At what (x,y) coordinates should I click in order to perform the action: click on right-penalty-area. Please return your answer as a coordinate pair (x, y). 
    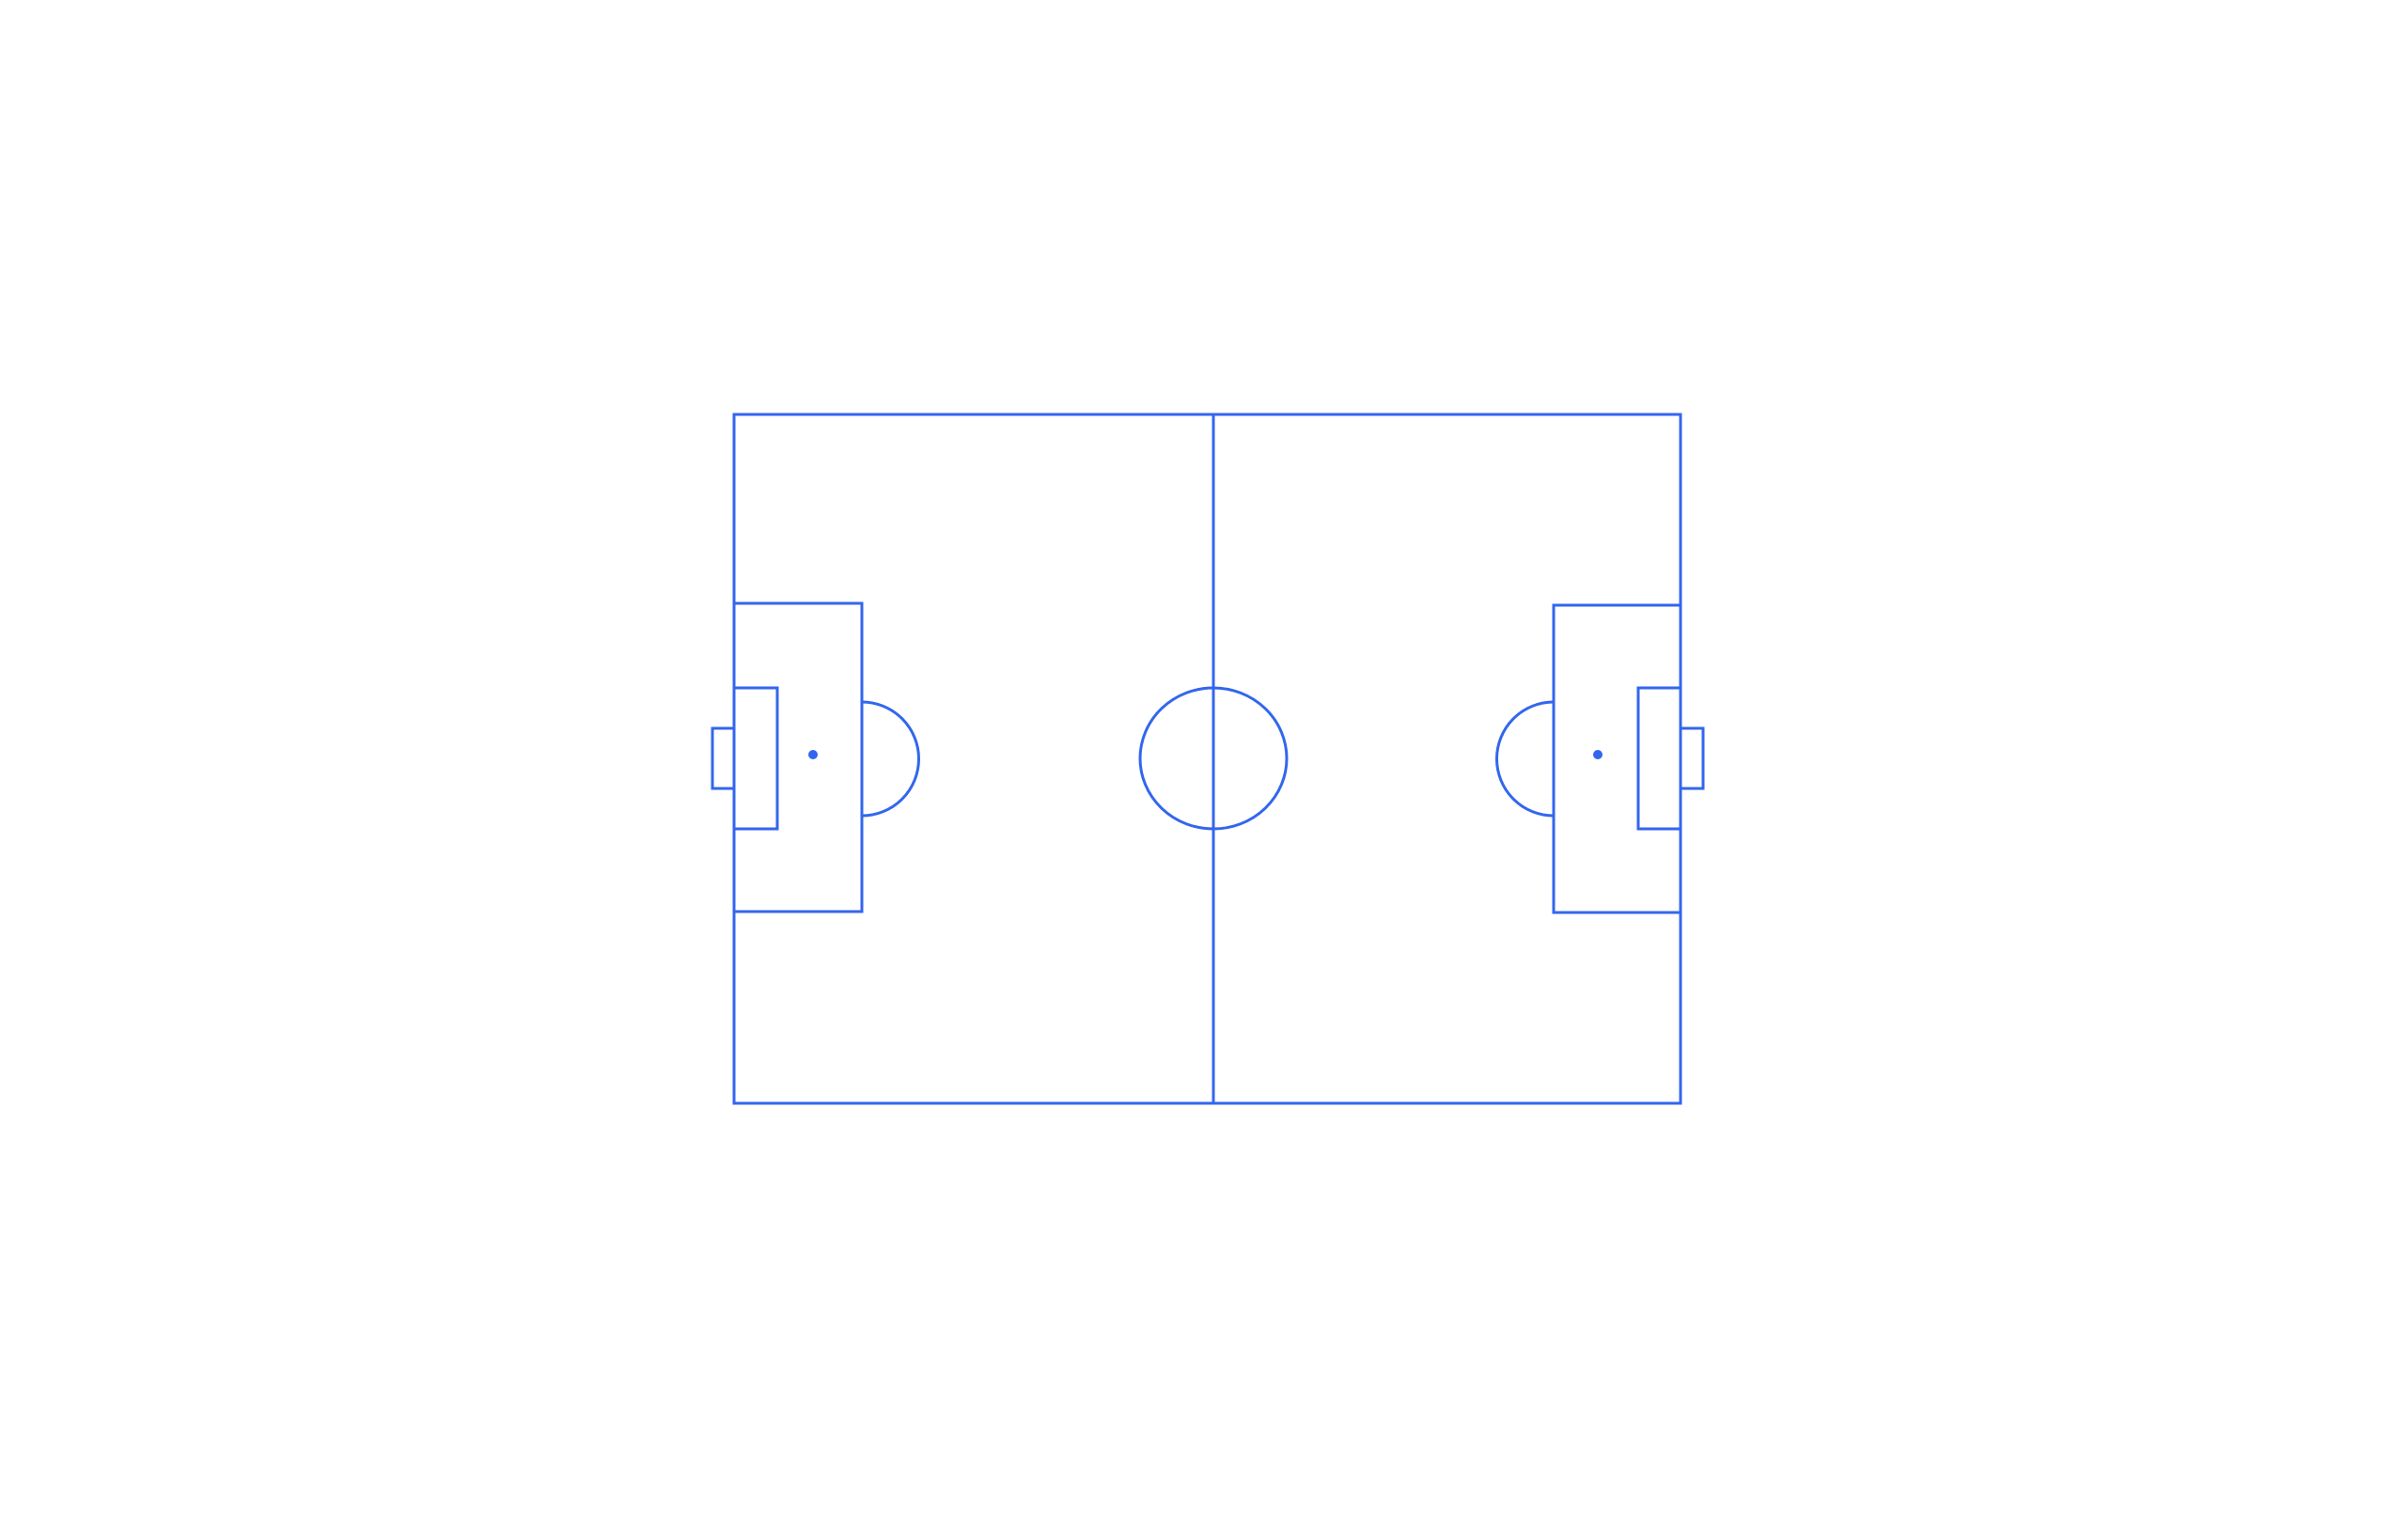
    Looking at the image, I should click on (1617, 758).